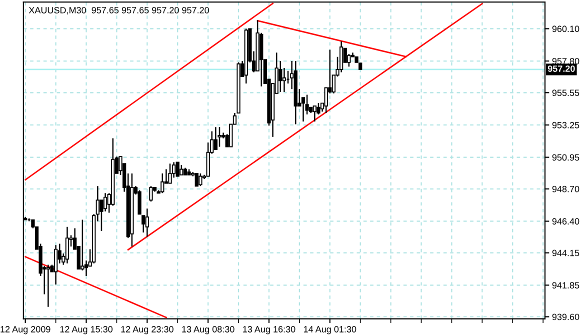  Describe the element at coordinates (566, 189) in the screenshot. I see `y-tick-label: 948.70` at that location.